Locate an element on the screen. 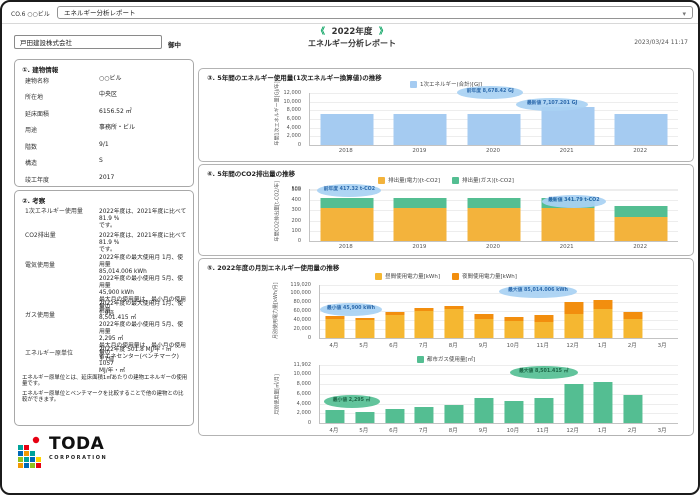  legend-label: 排出量(ガス)[t-CO2] is located at coordinates (488, 181).